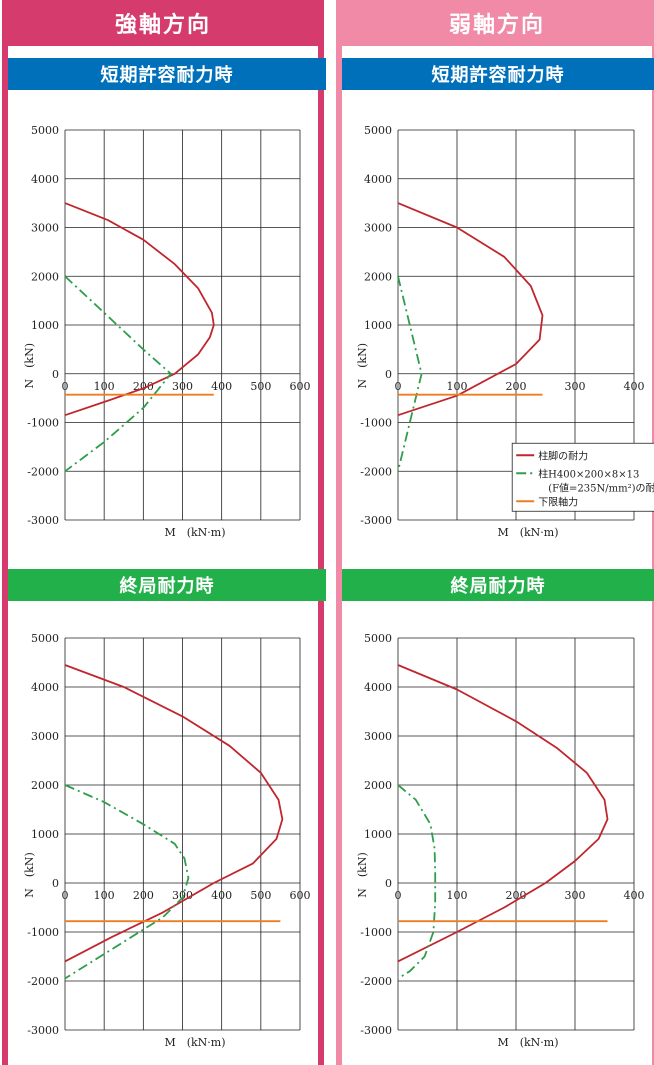 The height and width of the screenshot is (1065, 654). Describe the element at coordinates (498, 585) in the screenshot. I see `section-header-ultimate-weak: 終局耐力時` at that location.